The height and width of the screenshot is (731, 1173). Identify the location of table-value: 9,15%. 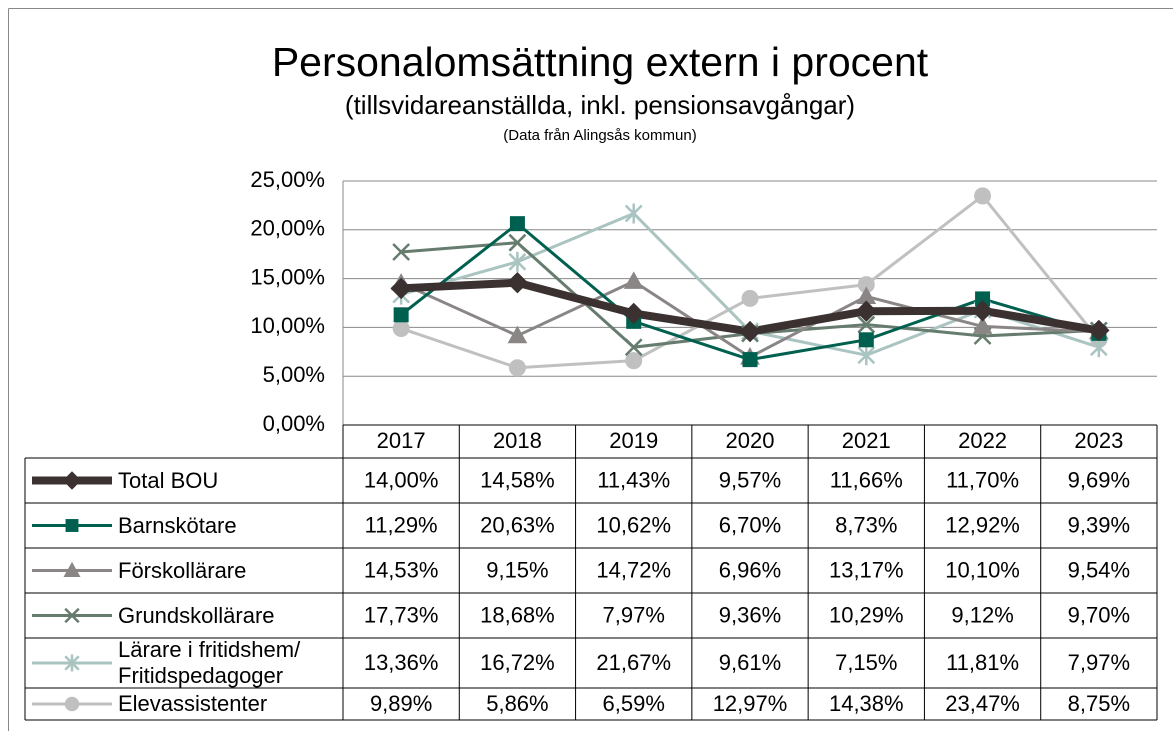
(517, 569).